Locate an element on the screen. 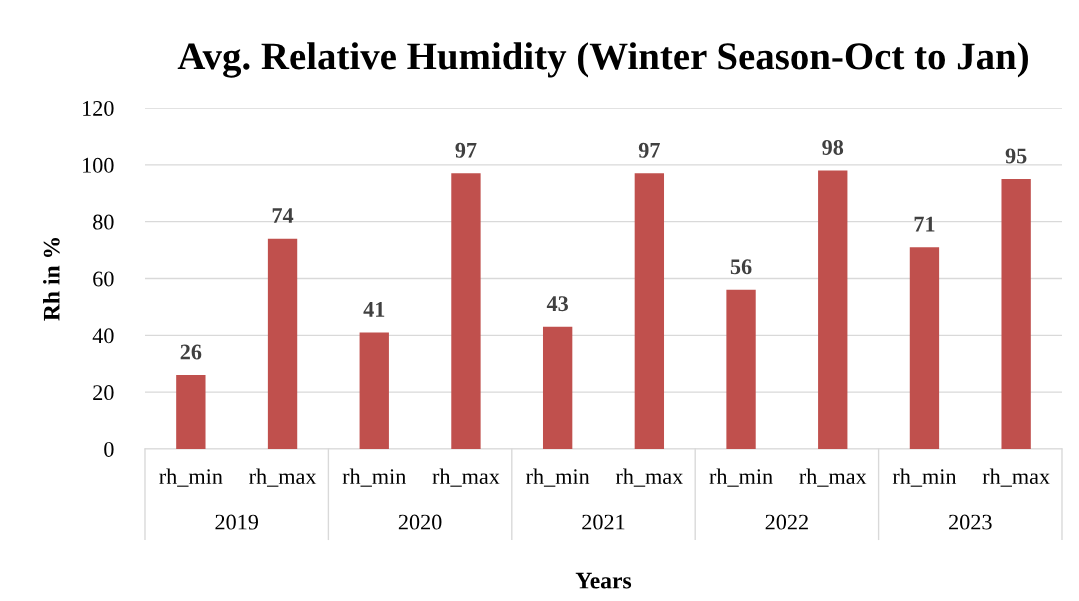  text: 2020 is located at coordinates (420, 522).